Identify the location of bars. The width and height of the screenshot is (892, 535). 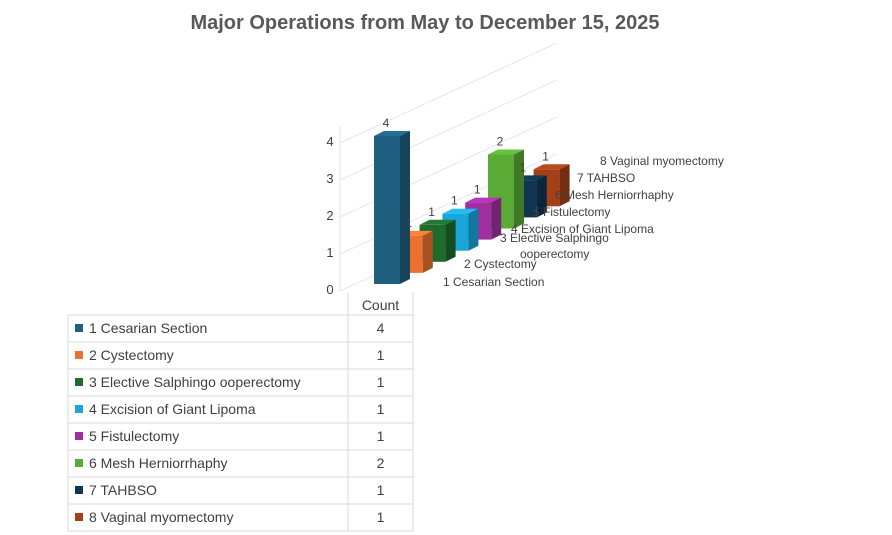
(472, 207).